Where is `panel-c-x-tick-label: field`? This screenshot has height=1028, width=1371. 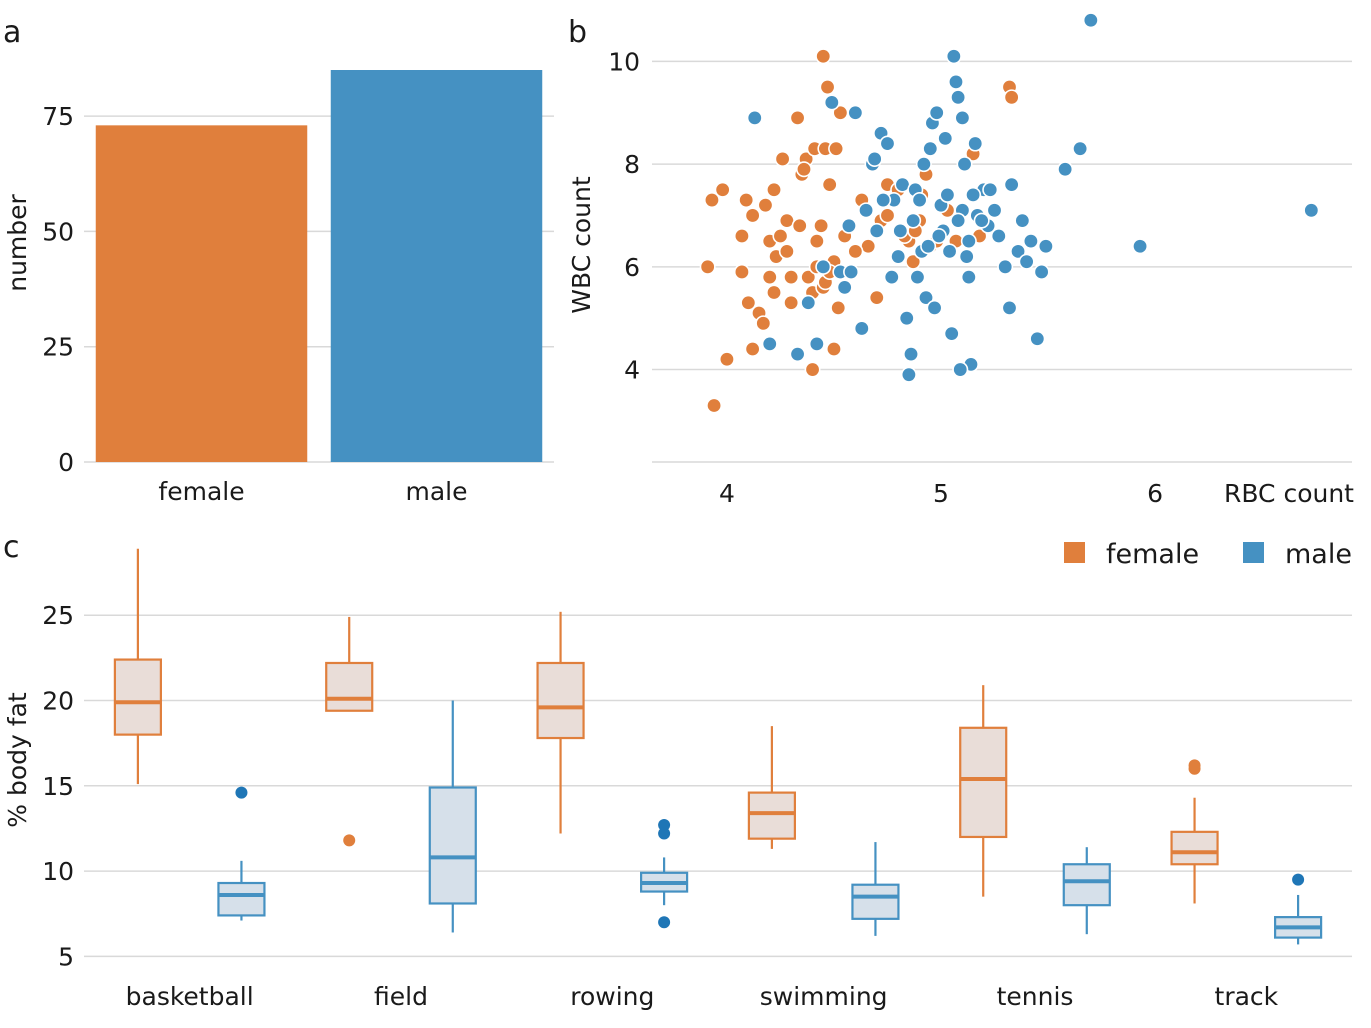 panel-c-x-tick-label: field is located at coordinates (401, 996).